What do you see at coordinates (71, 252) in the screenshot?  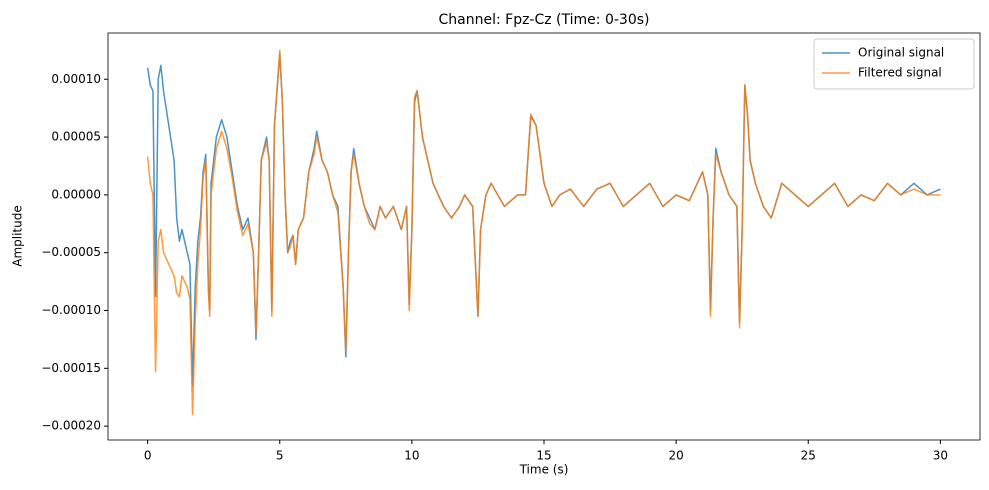 I see `y-tick-label: −0.00005` at bounding box center [71, 252].